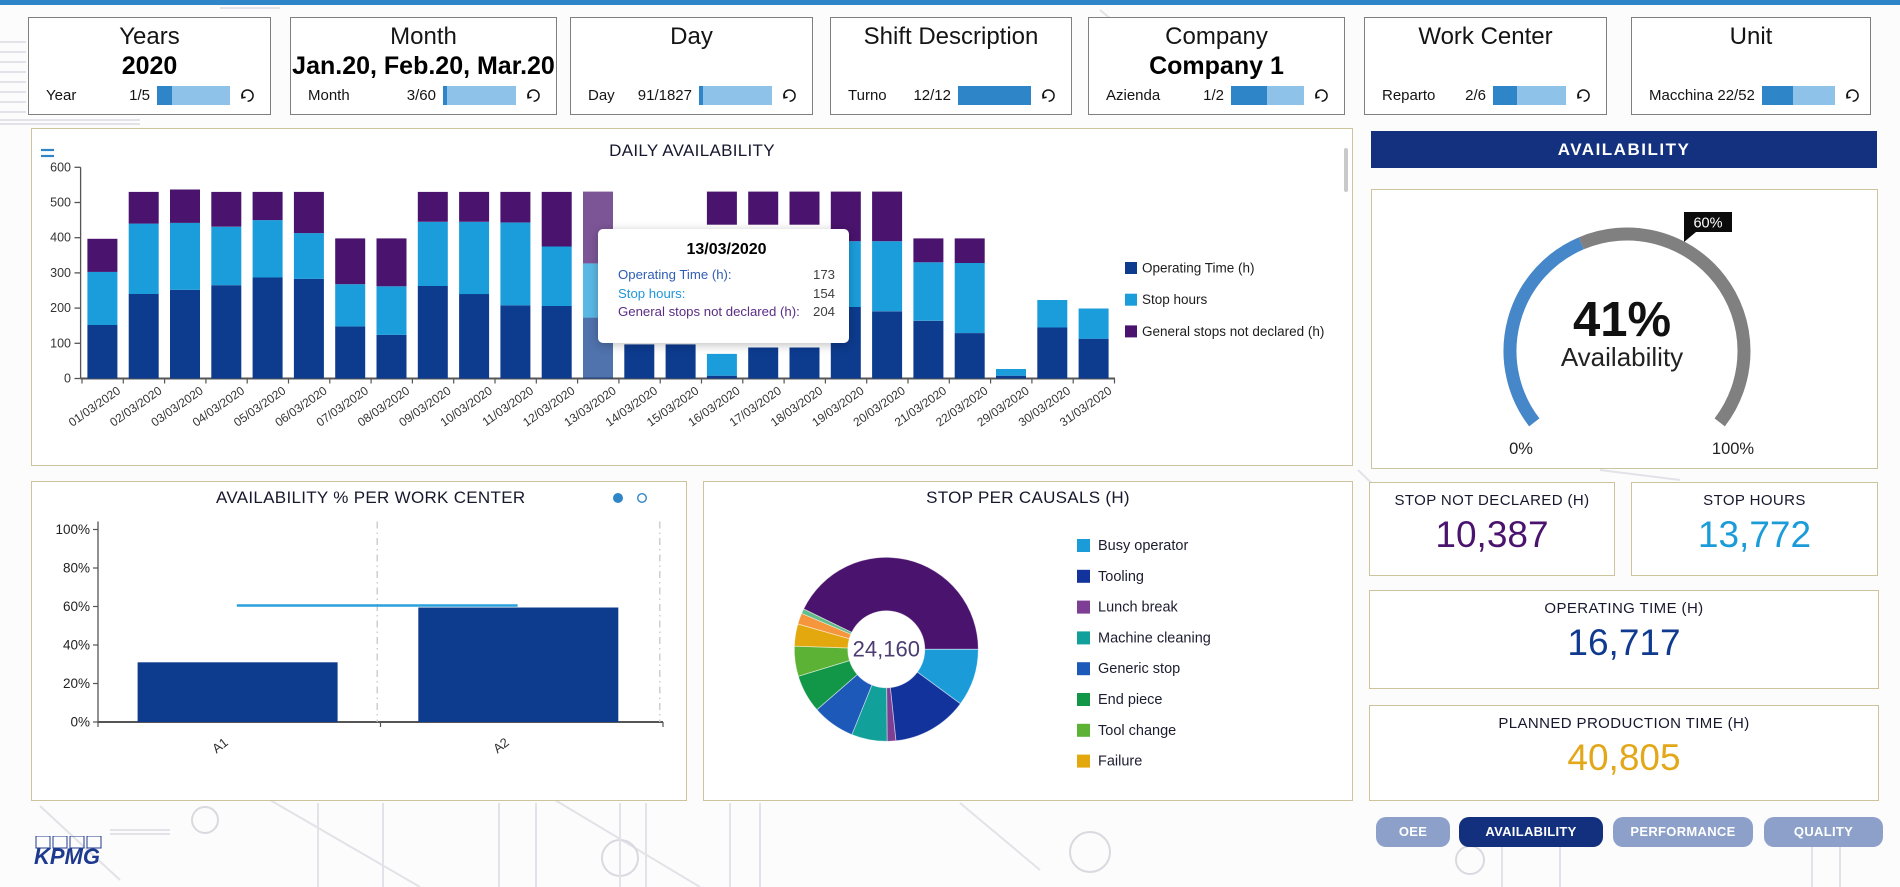 This screenshot has width=1900, height=887. I want to click on svg-text: Lunch break, so click(1138, 608).